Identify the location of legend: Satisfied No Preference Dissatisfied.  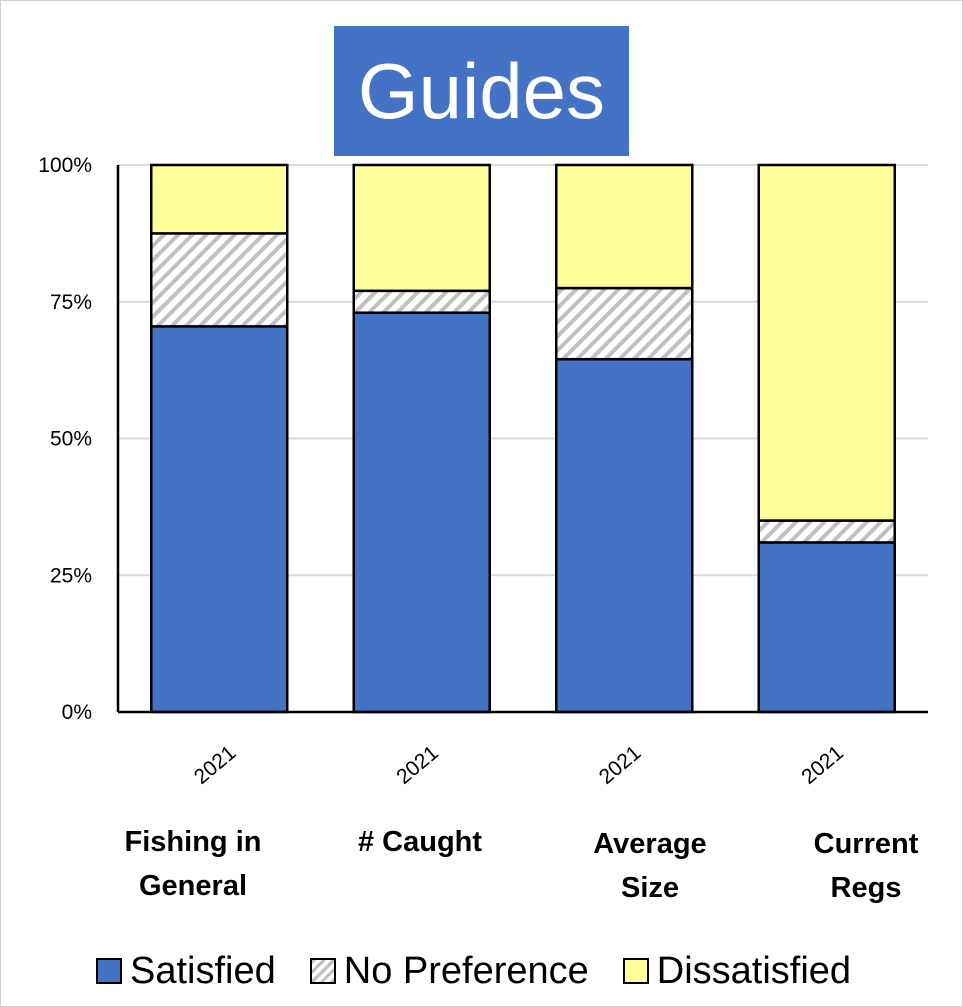
(473, 971).